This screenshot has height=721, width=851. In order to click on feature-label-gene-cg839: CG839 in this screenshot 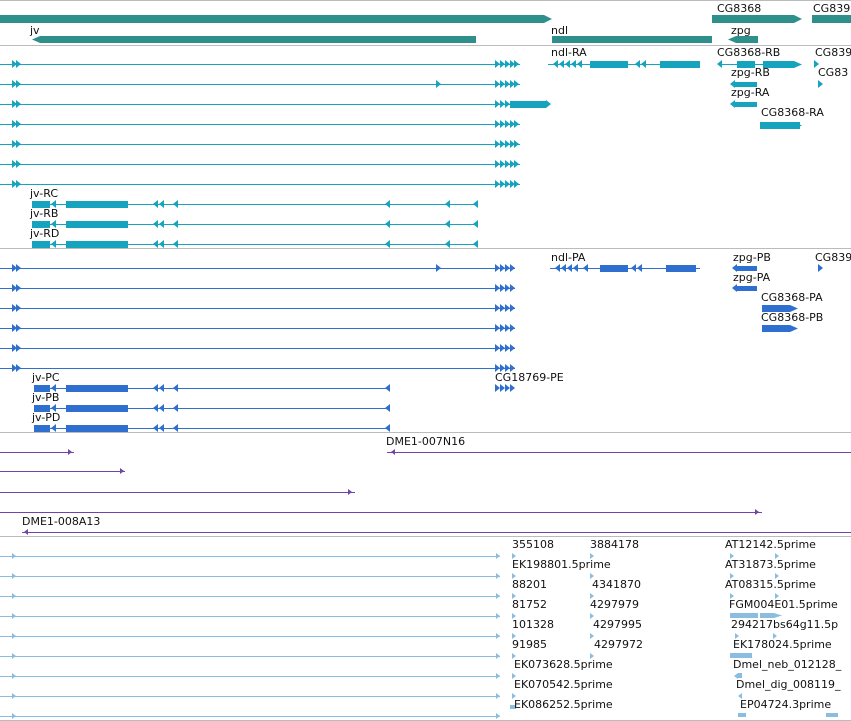, I will do `click(832, 8)`.